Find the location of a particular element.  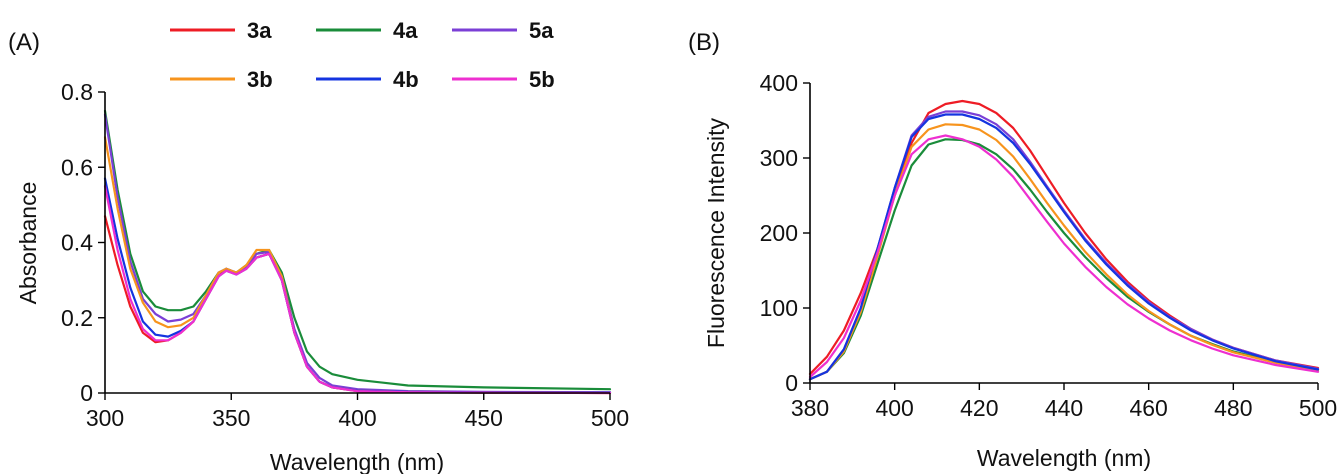

fluorescence-y-axis-title: Fluorescence Intensity is located at coordinates (716, 232).